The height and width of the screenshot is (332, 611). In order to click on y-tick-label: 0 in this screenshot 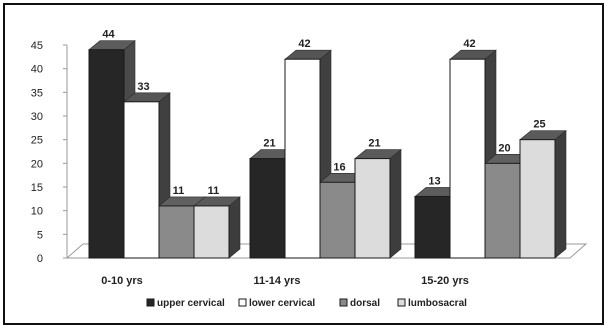, I will do `click(40, 259)`.